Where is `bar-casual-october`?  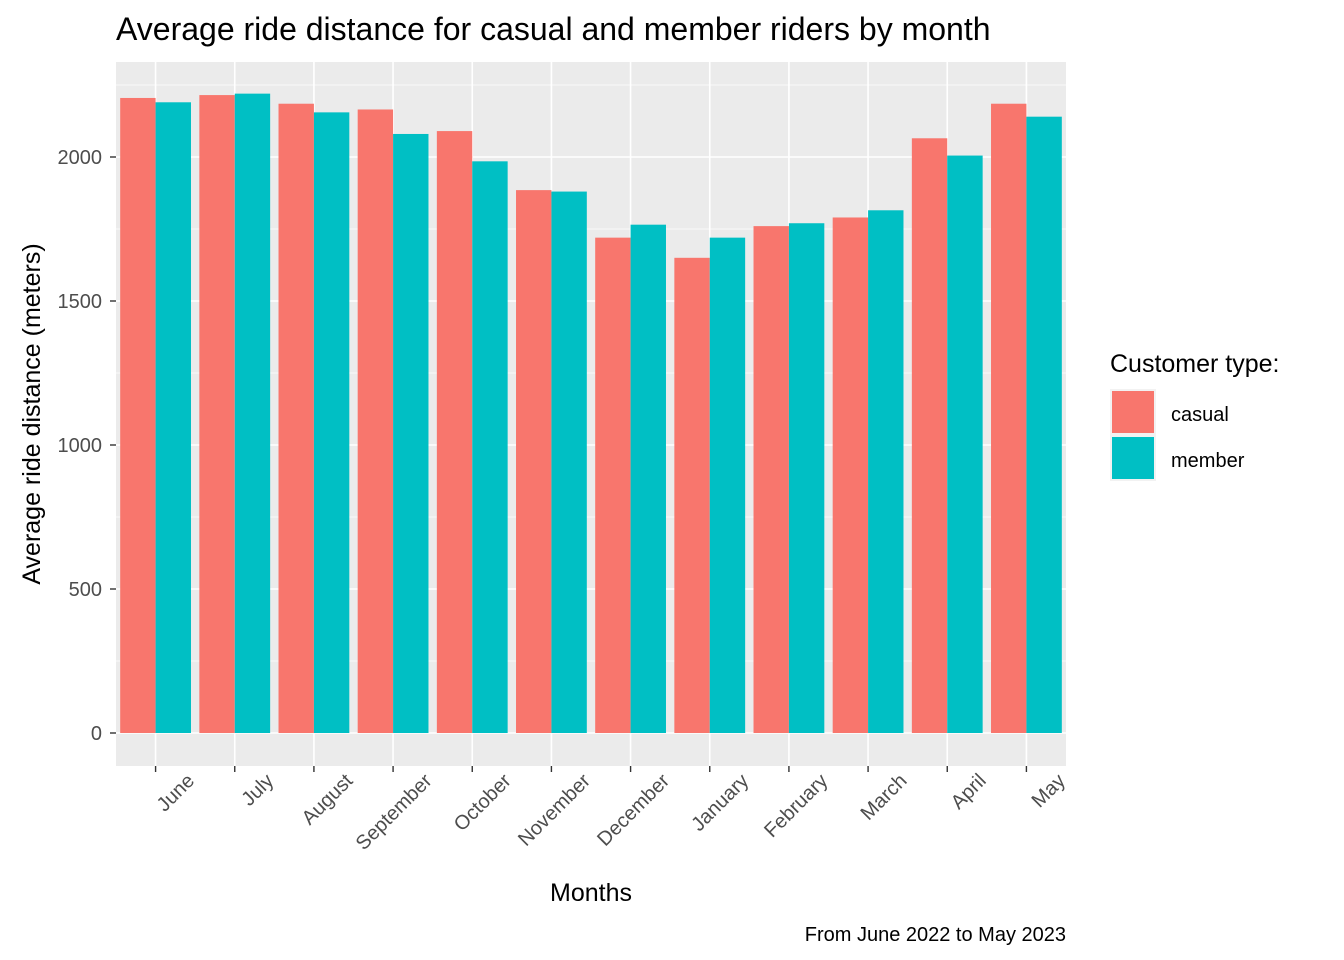
bar-casual-october is located at coordinates (454, 432).